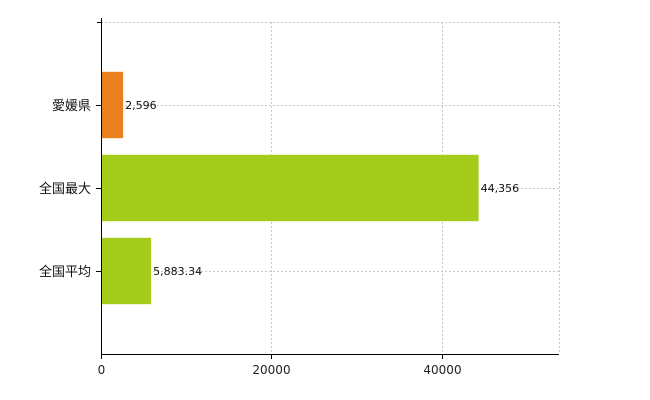 Image resolution: width=650 pixels, height=400 pixels. Describe the element at coordinates (141, 105) in the screenshot. I see `data-label: 2,596` at that location.